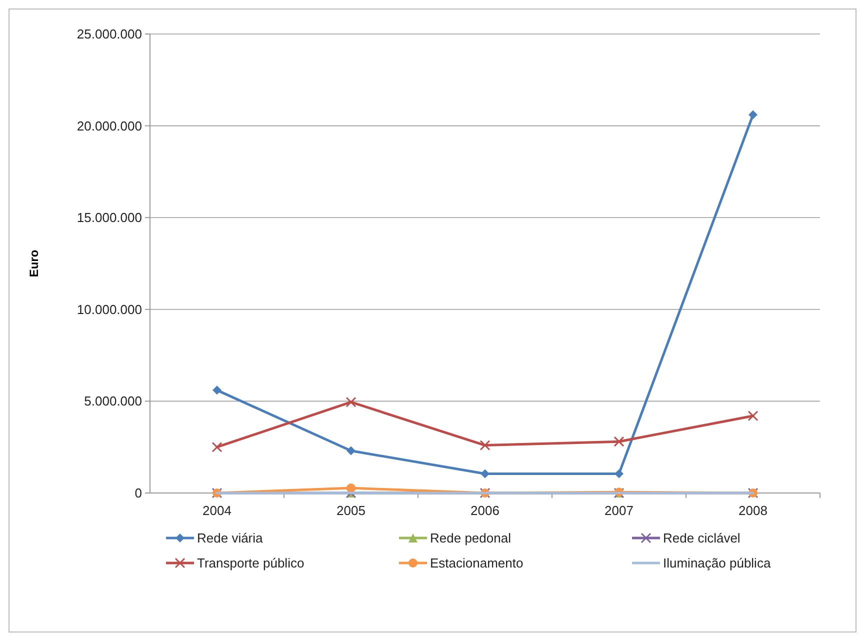 The height and width of the screenshot is (641, 865). Describe the element at coordinates (138, 493) in the screenshot. I see `y-tick-label: 0` at that location.